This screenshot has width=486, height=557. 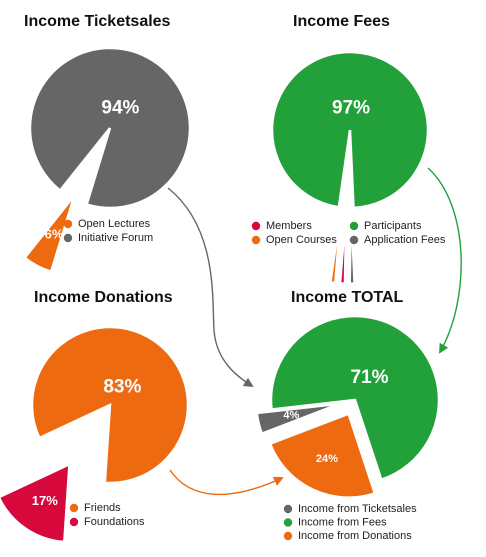 What do you see at coordinates (108, 231) in the screenshot?
I see `legend-ticketsales: Open Lectures Initiative Forum` at bounding box center [108, 231].